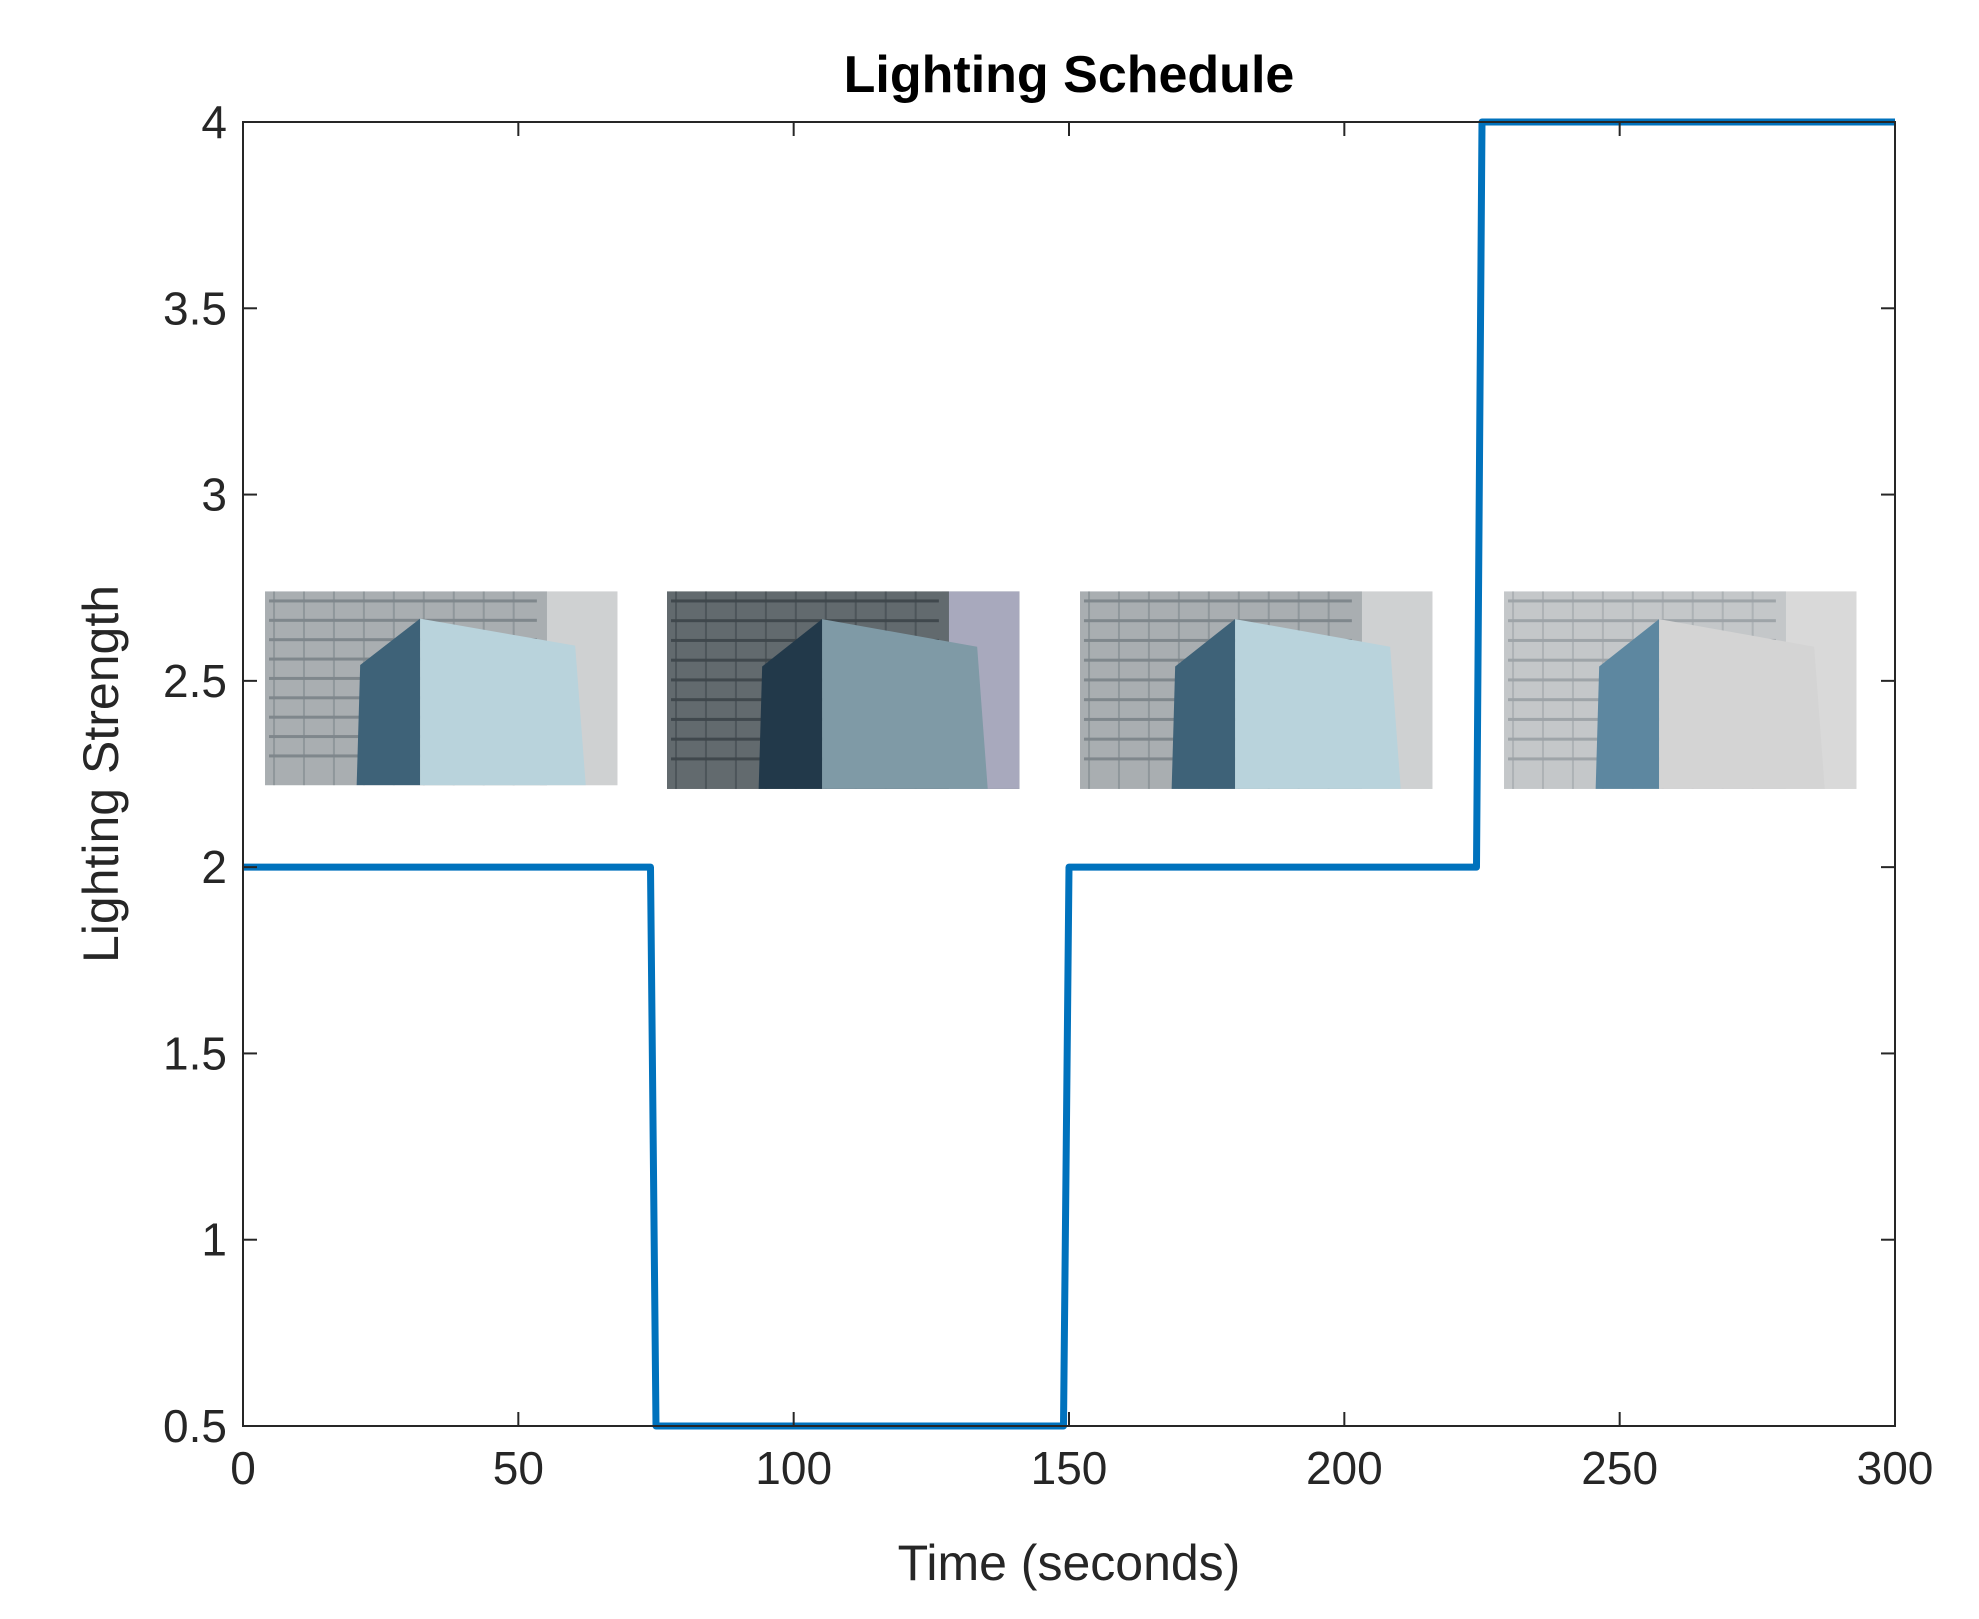 The image size is (1979, 1619). Describe the element at coordinates (1069, 1563) in the screenshot. I see `x-axis-label: Time (seconds)` at that location.